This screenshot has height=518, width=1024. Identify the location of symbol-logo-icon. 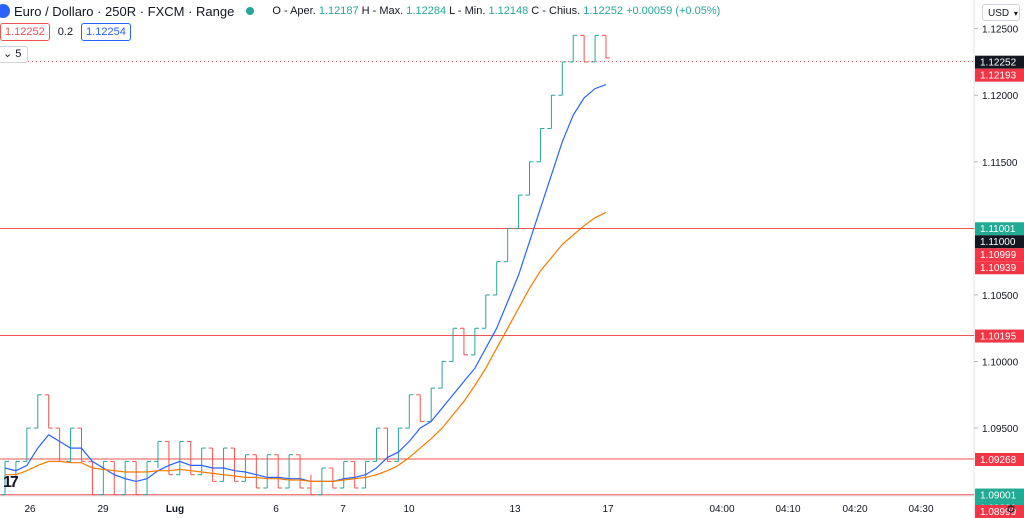
(5, 11).